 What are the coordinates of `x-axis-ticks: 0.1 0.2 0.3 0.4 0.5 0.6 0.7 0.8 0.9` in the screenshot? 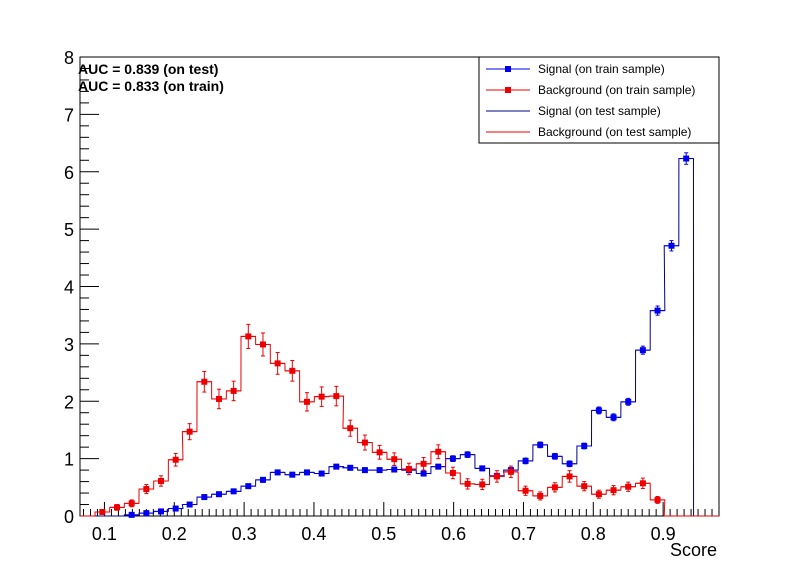 It's located at (401, 523).